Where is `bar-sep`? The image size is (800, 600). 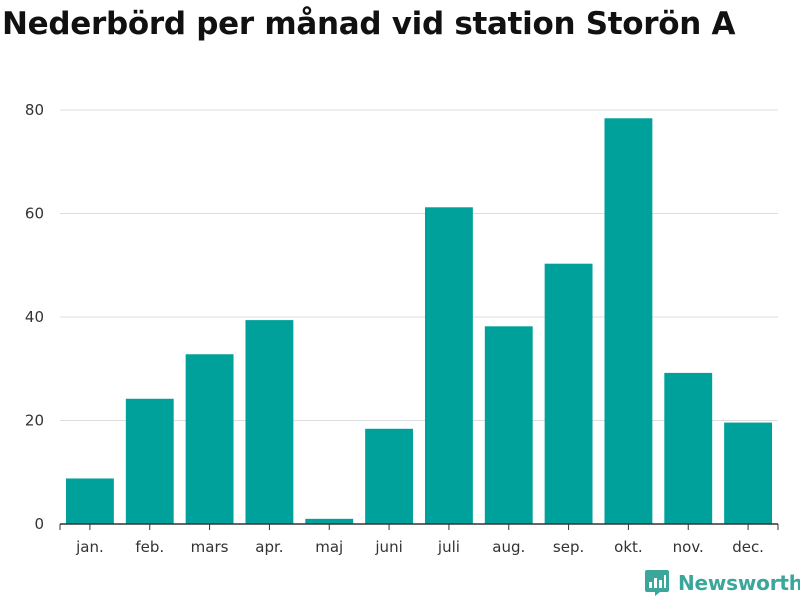
bar-sep is located at coordinates (568, 393).